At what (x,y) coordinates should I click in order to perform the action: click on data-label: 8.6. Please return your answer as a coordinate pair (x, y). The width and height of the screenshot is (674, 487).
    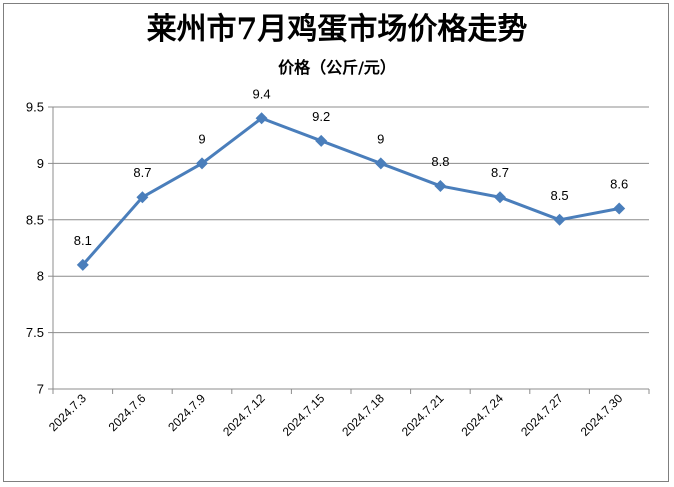
    Looking at the image, I should click on (619, 184).